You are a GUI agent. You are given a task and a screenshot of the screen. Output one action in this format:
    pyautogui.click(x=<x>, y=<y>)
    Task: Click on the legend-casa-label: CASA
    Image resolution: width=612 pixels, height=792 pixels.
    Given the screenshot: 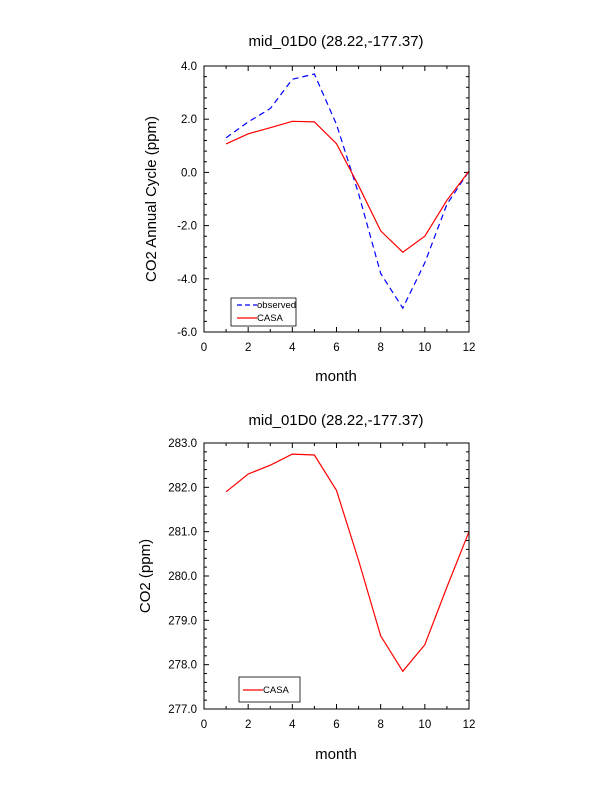 What is the action you would take?
    pyautogui.click(x=270, y=318)
    